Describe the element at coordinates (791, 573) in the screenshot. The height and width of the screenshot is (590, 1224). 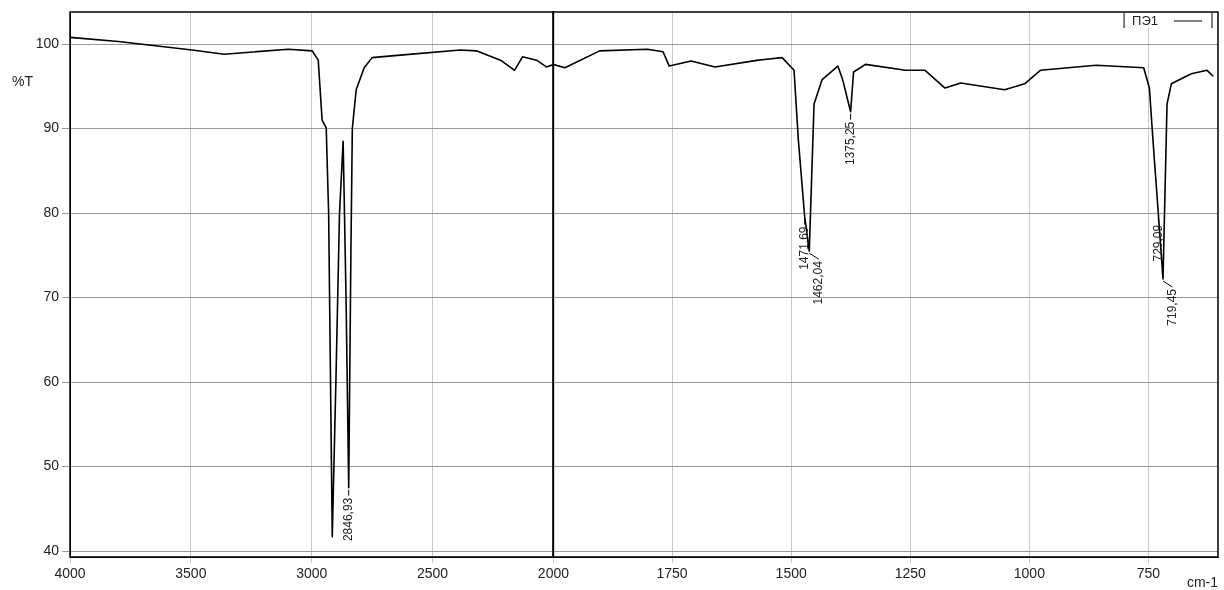
I see `x-tick-label: 1500` at that location.